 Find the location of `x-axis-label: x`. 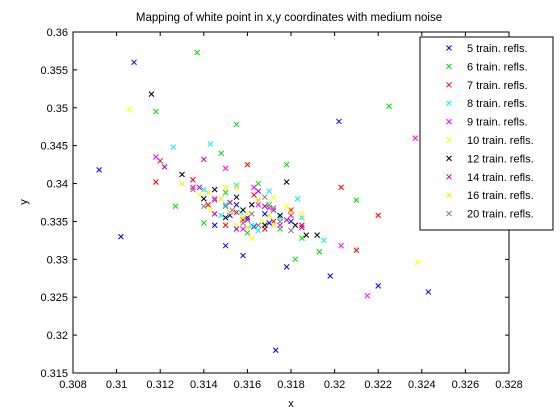

x-axis-label: x is located at coordinates (291, 404).